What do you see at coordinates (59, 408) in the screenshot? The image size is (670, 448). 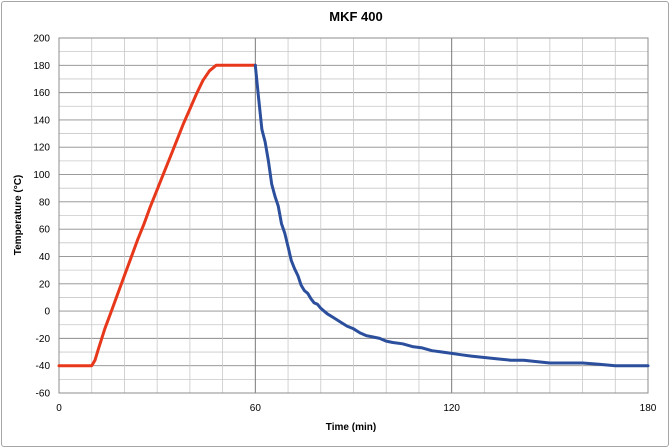 I see `x-tick-label: 0` at bounding box center [59, 408].